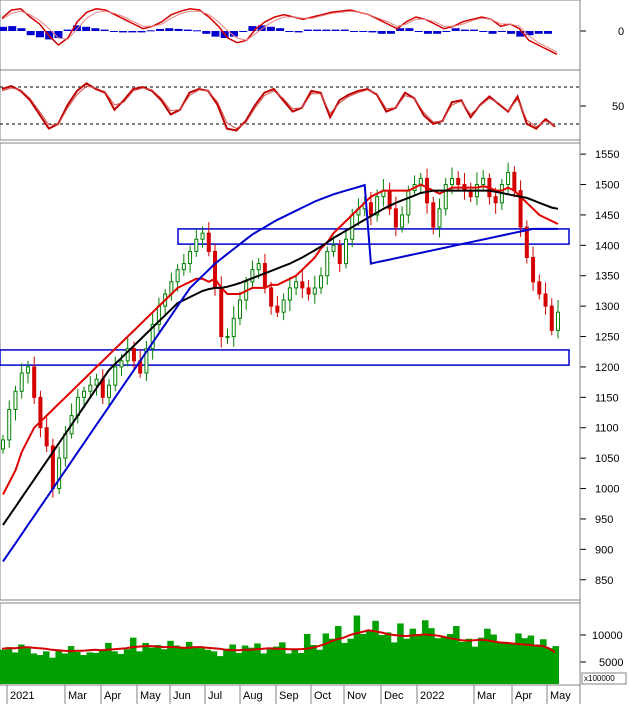  What do you see at coordinates (604, 581) in the screenshot?
I see `price-tick-label: 850` at bounding box center [604, 581].